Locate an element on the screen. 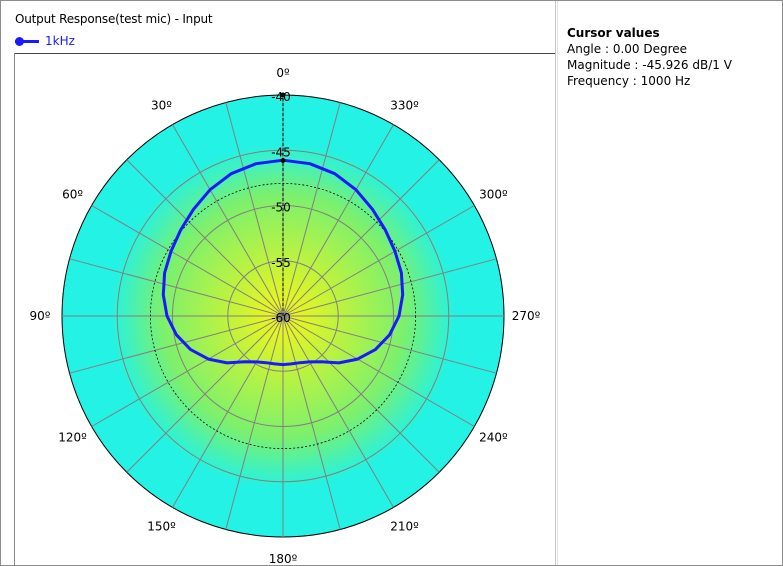 Image resolution: width=783 pixels, height=566 pixels. plot-top-border is located at coordinates (284, 53).